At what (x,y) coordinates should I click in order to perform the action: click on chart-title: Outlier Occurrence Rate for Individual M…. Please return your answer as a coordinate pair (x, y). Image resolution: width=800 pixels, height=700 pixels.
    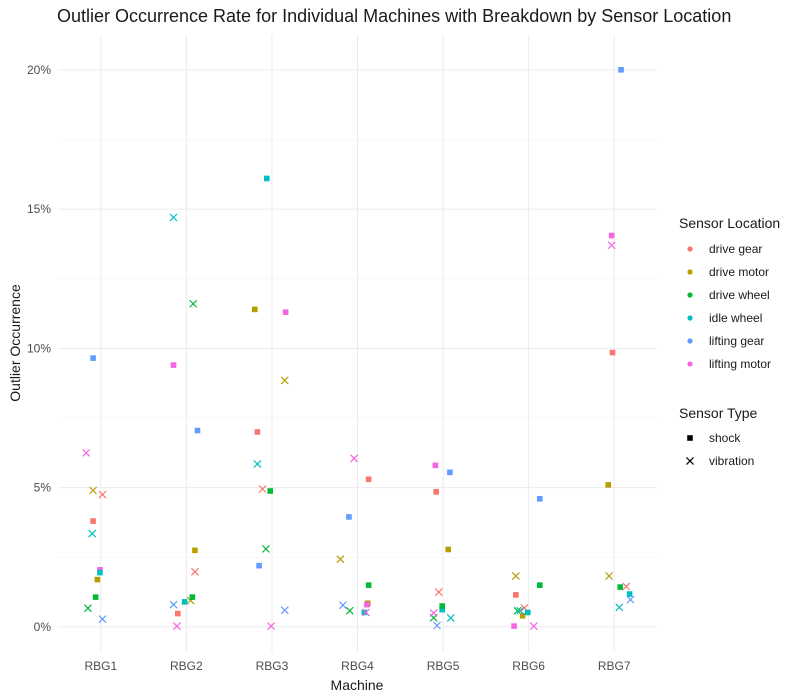
    Looking at the image, I should click on (394, 16).